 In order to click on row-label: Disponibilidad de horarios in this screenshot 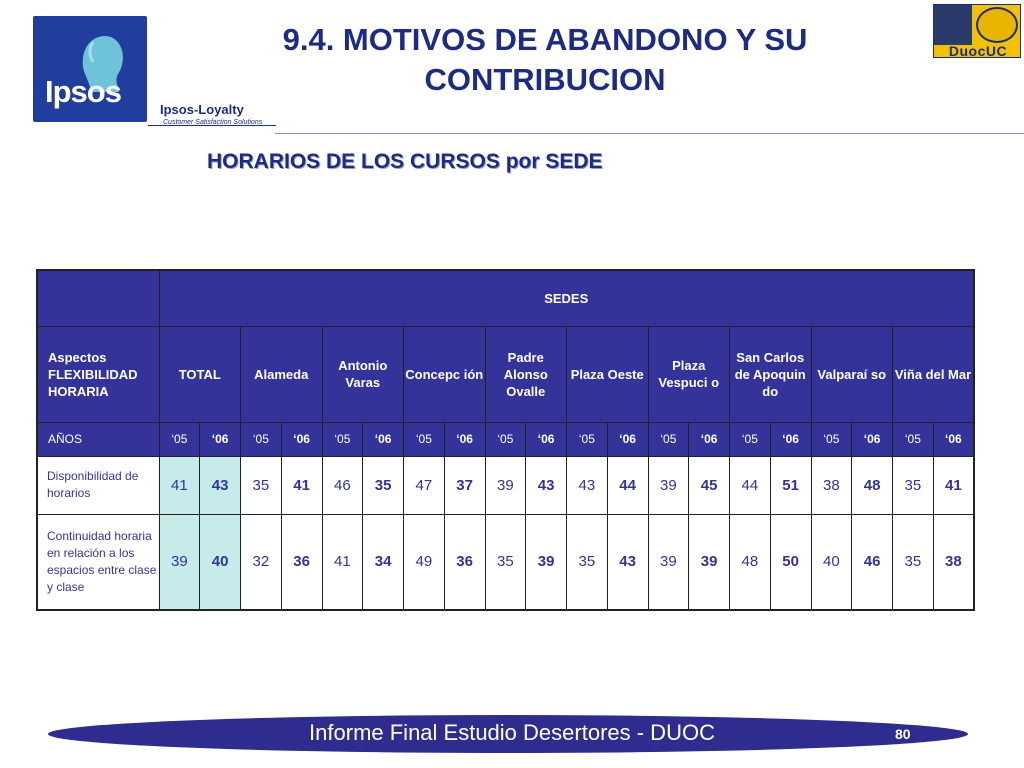, I will do `click(98, 485)`.